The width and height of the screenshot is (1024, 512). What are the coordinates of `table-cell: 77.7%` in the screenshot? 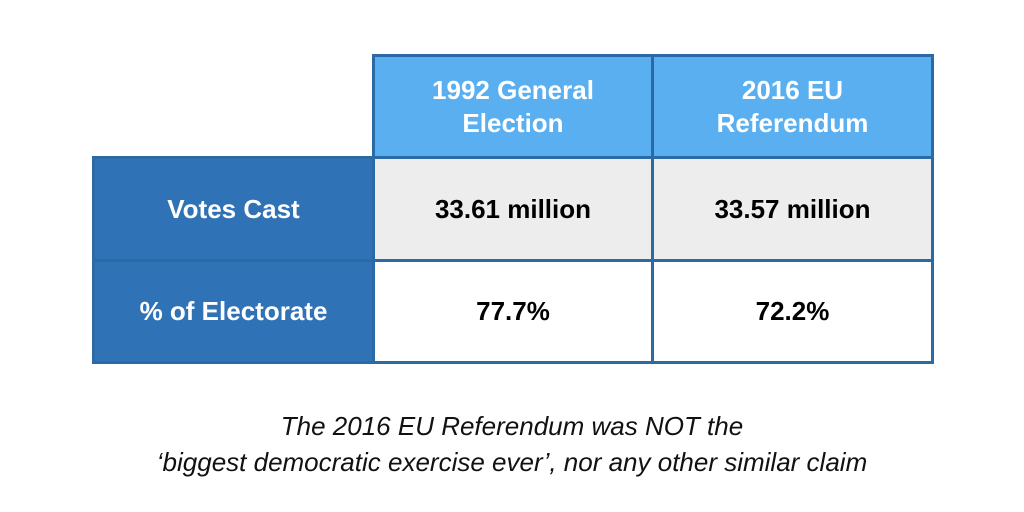 It's located at (513, 311).